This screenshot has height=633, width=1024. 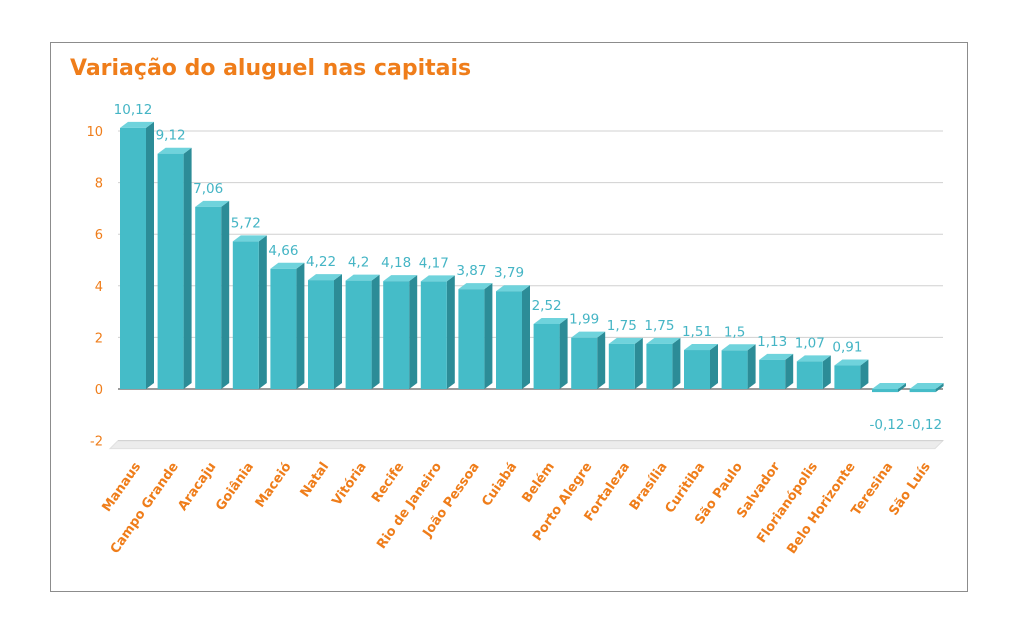 What do you see at coordinates (358, 263) in the screenshot?
I see `data-label: 4,2` at bounding box center [358, 263].